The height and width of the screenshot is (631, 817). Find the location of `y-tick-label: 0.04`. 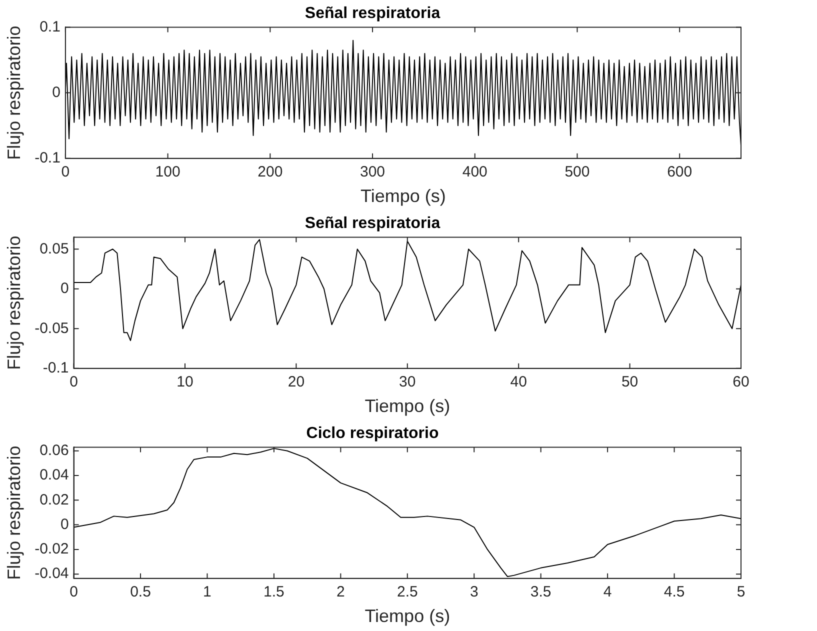

y-tick-label: 0.04 is located at coordinates (54, 475).